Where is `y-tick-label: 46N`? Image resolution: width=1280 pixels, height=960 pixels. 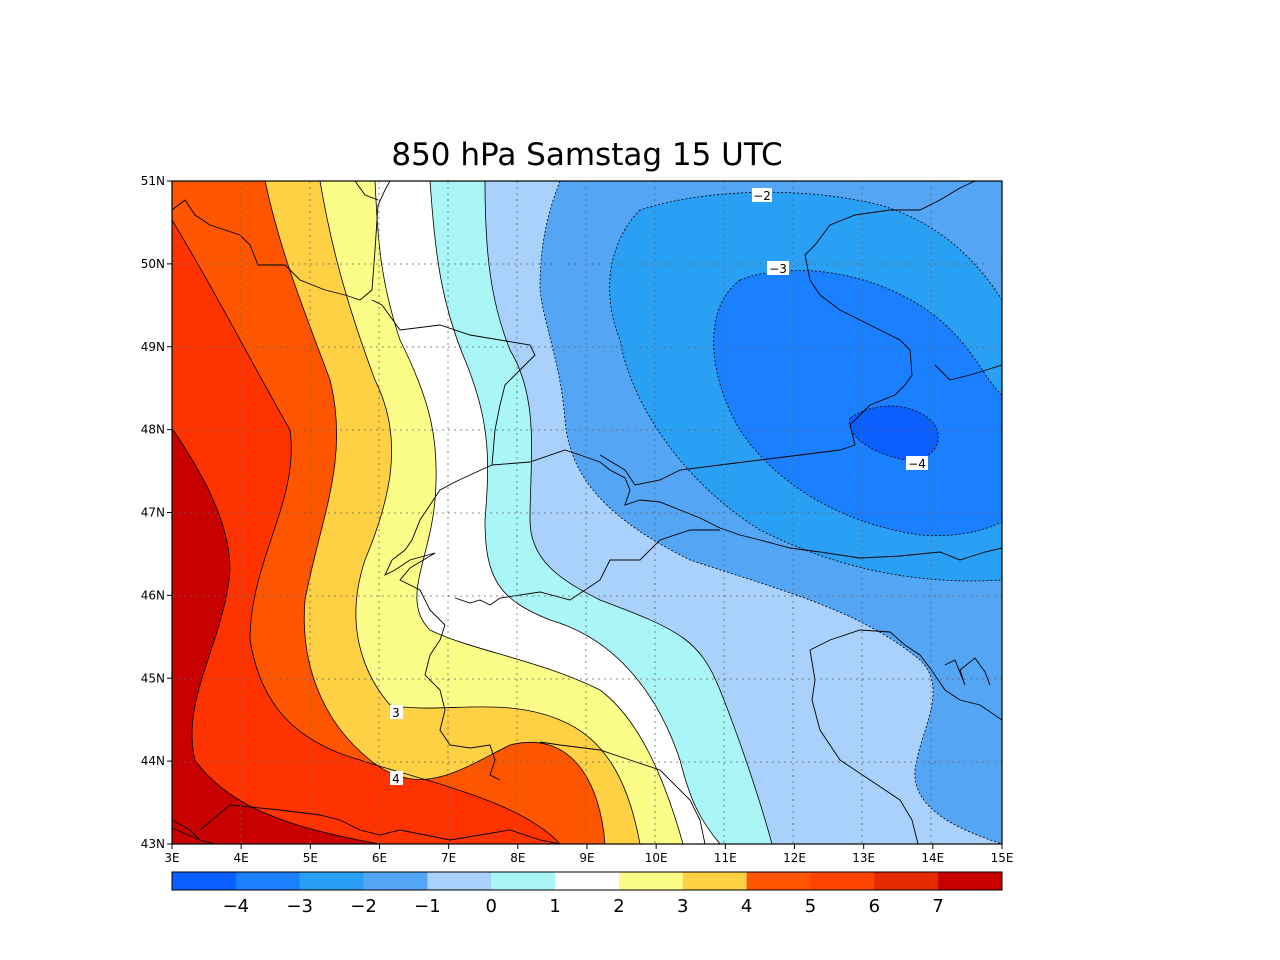
y-tick-label: 46N is located at coordinates (153, 595).